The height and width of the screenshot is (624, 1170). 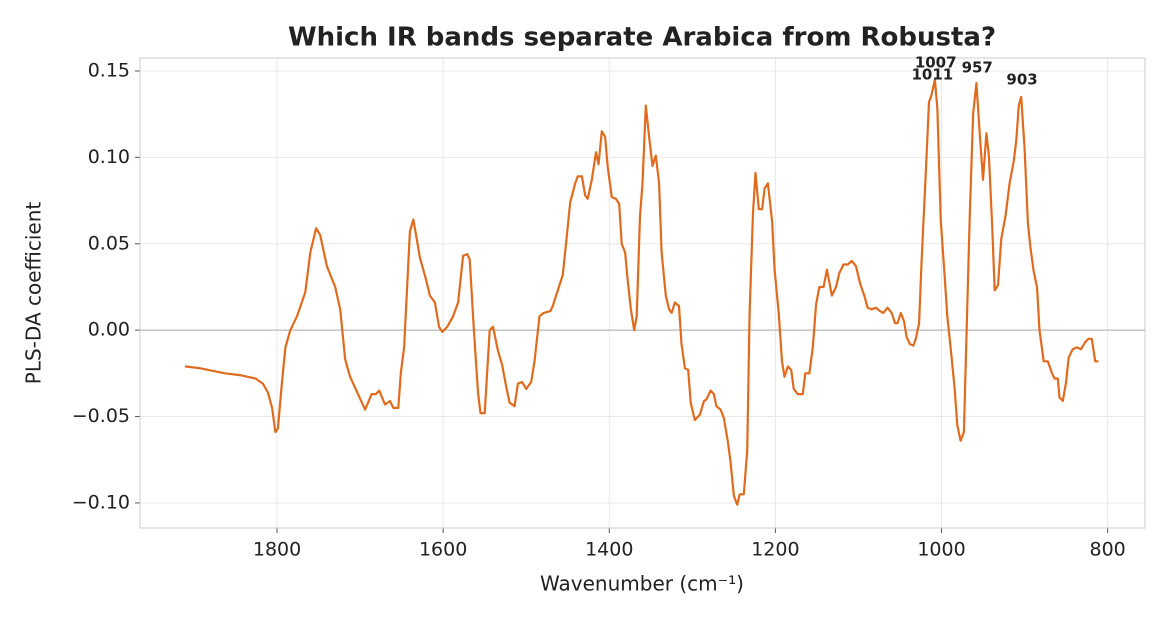 What do you see at coordinates (1021, 80) in the screenshot?
I see `annotation: 903` at bounding box center [1021, 80].